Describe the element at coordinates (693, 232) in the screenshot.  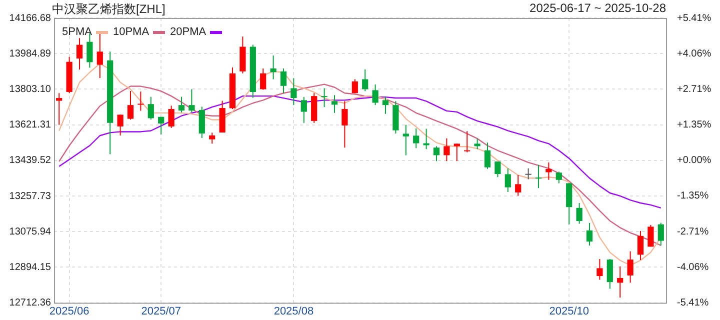
I see `y2-tick-label: -2.71%` at that location.